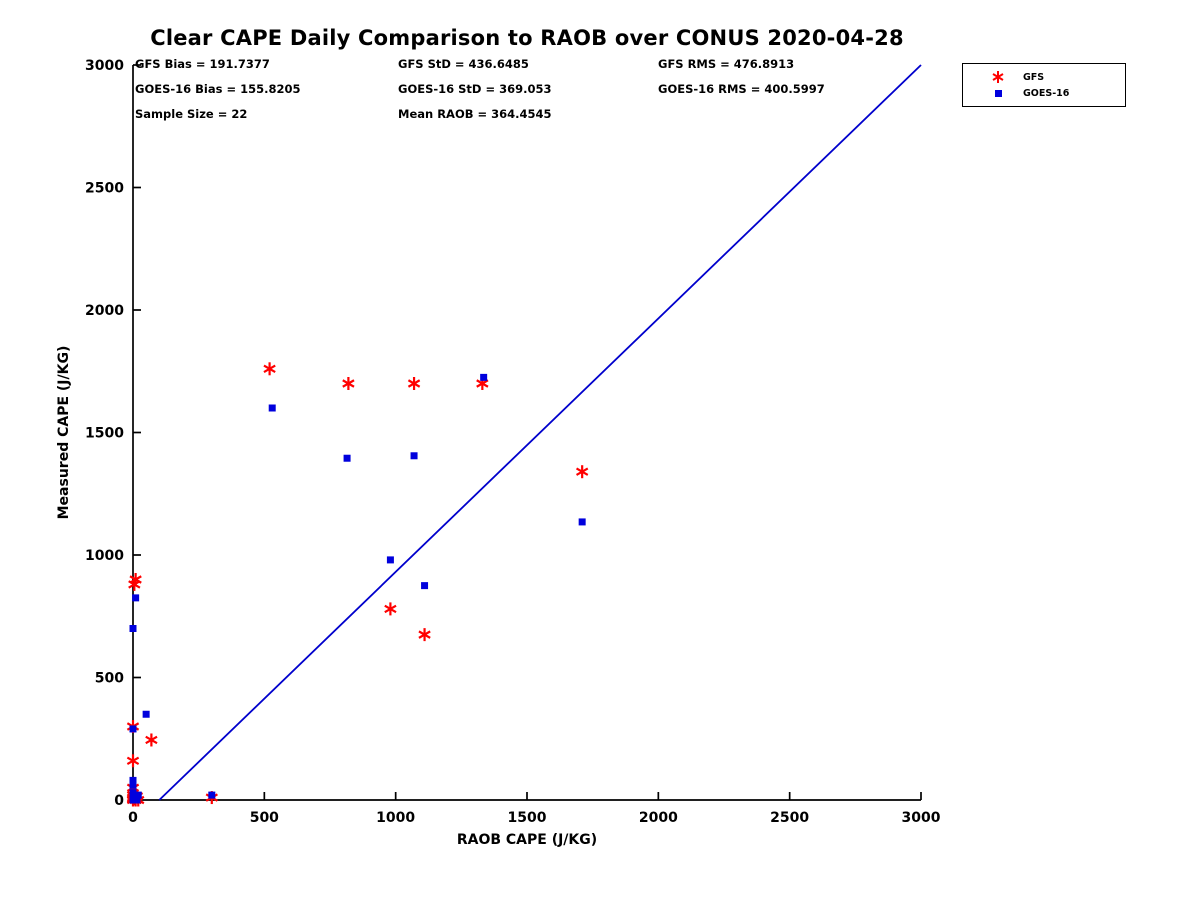 The image size is (1200, 900). I want to click on stat-goes16-rms: GOES-16 RMS = 400.5997, so click(741, 89).